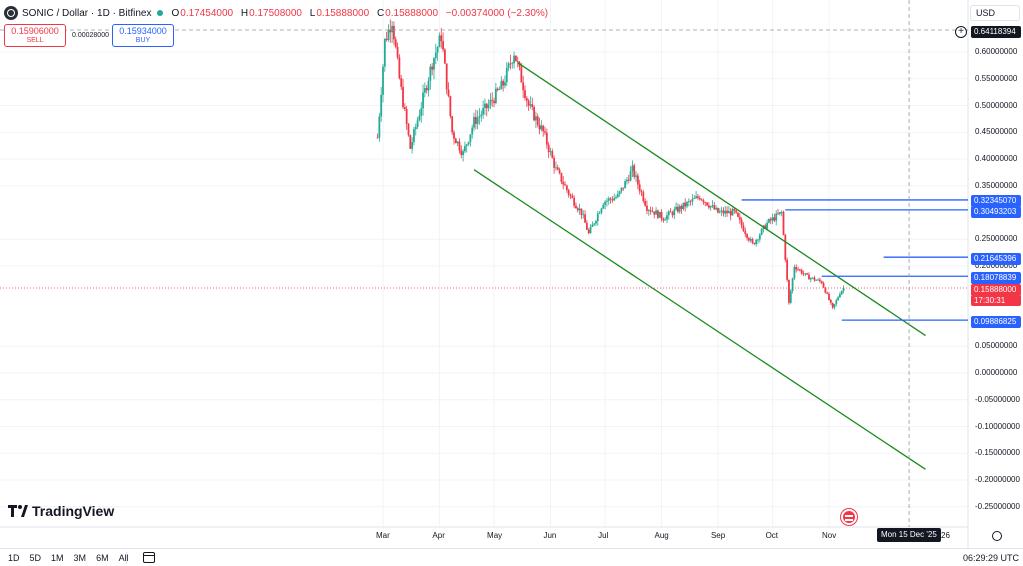 Image resolution: width=1023 pixels, height=566 pixels. I want to click on x-tick-label: Sep, so click(718, 535).